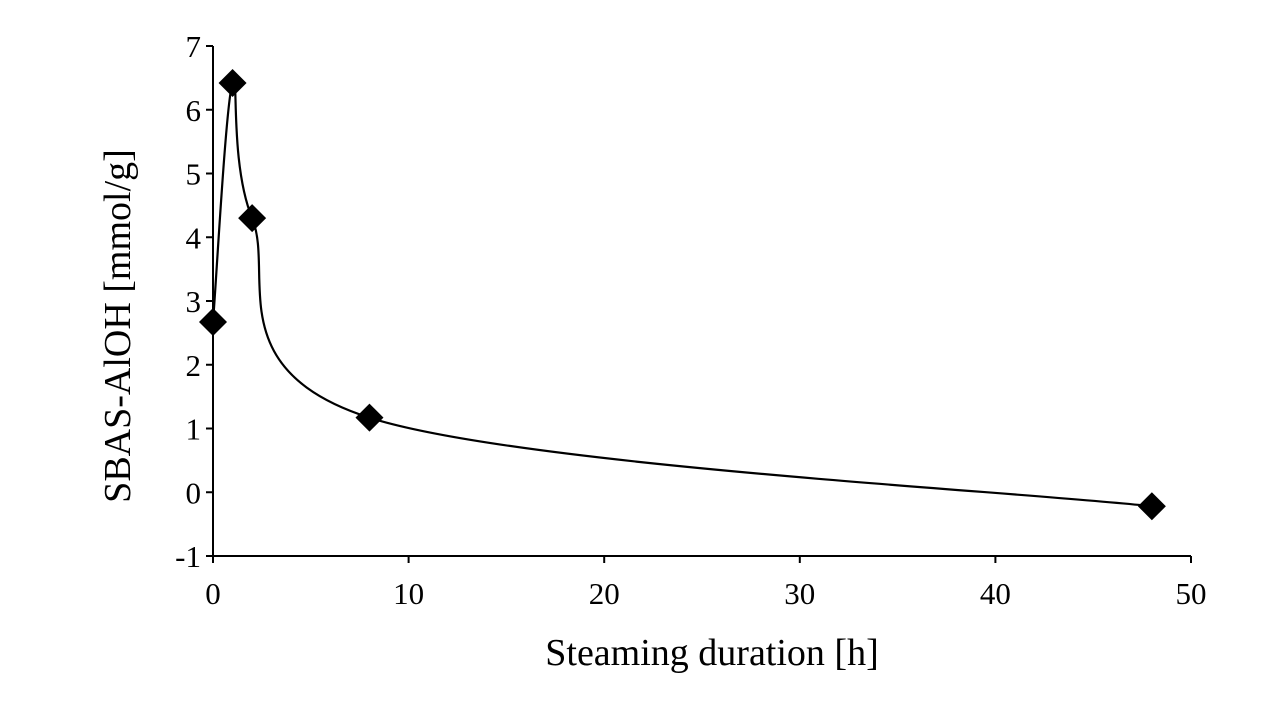 The width and height of the screenshot is (1283, 709). Describe the element at coordinates (604, 593) in the screenshot. I see `x-tick-label: 20` at that location.